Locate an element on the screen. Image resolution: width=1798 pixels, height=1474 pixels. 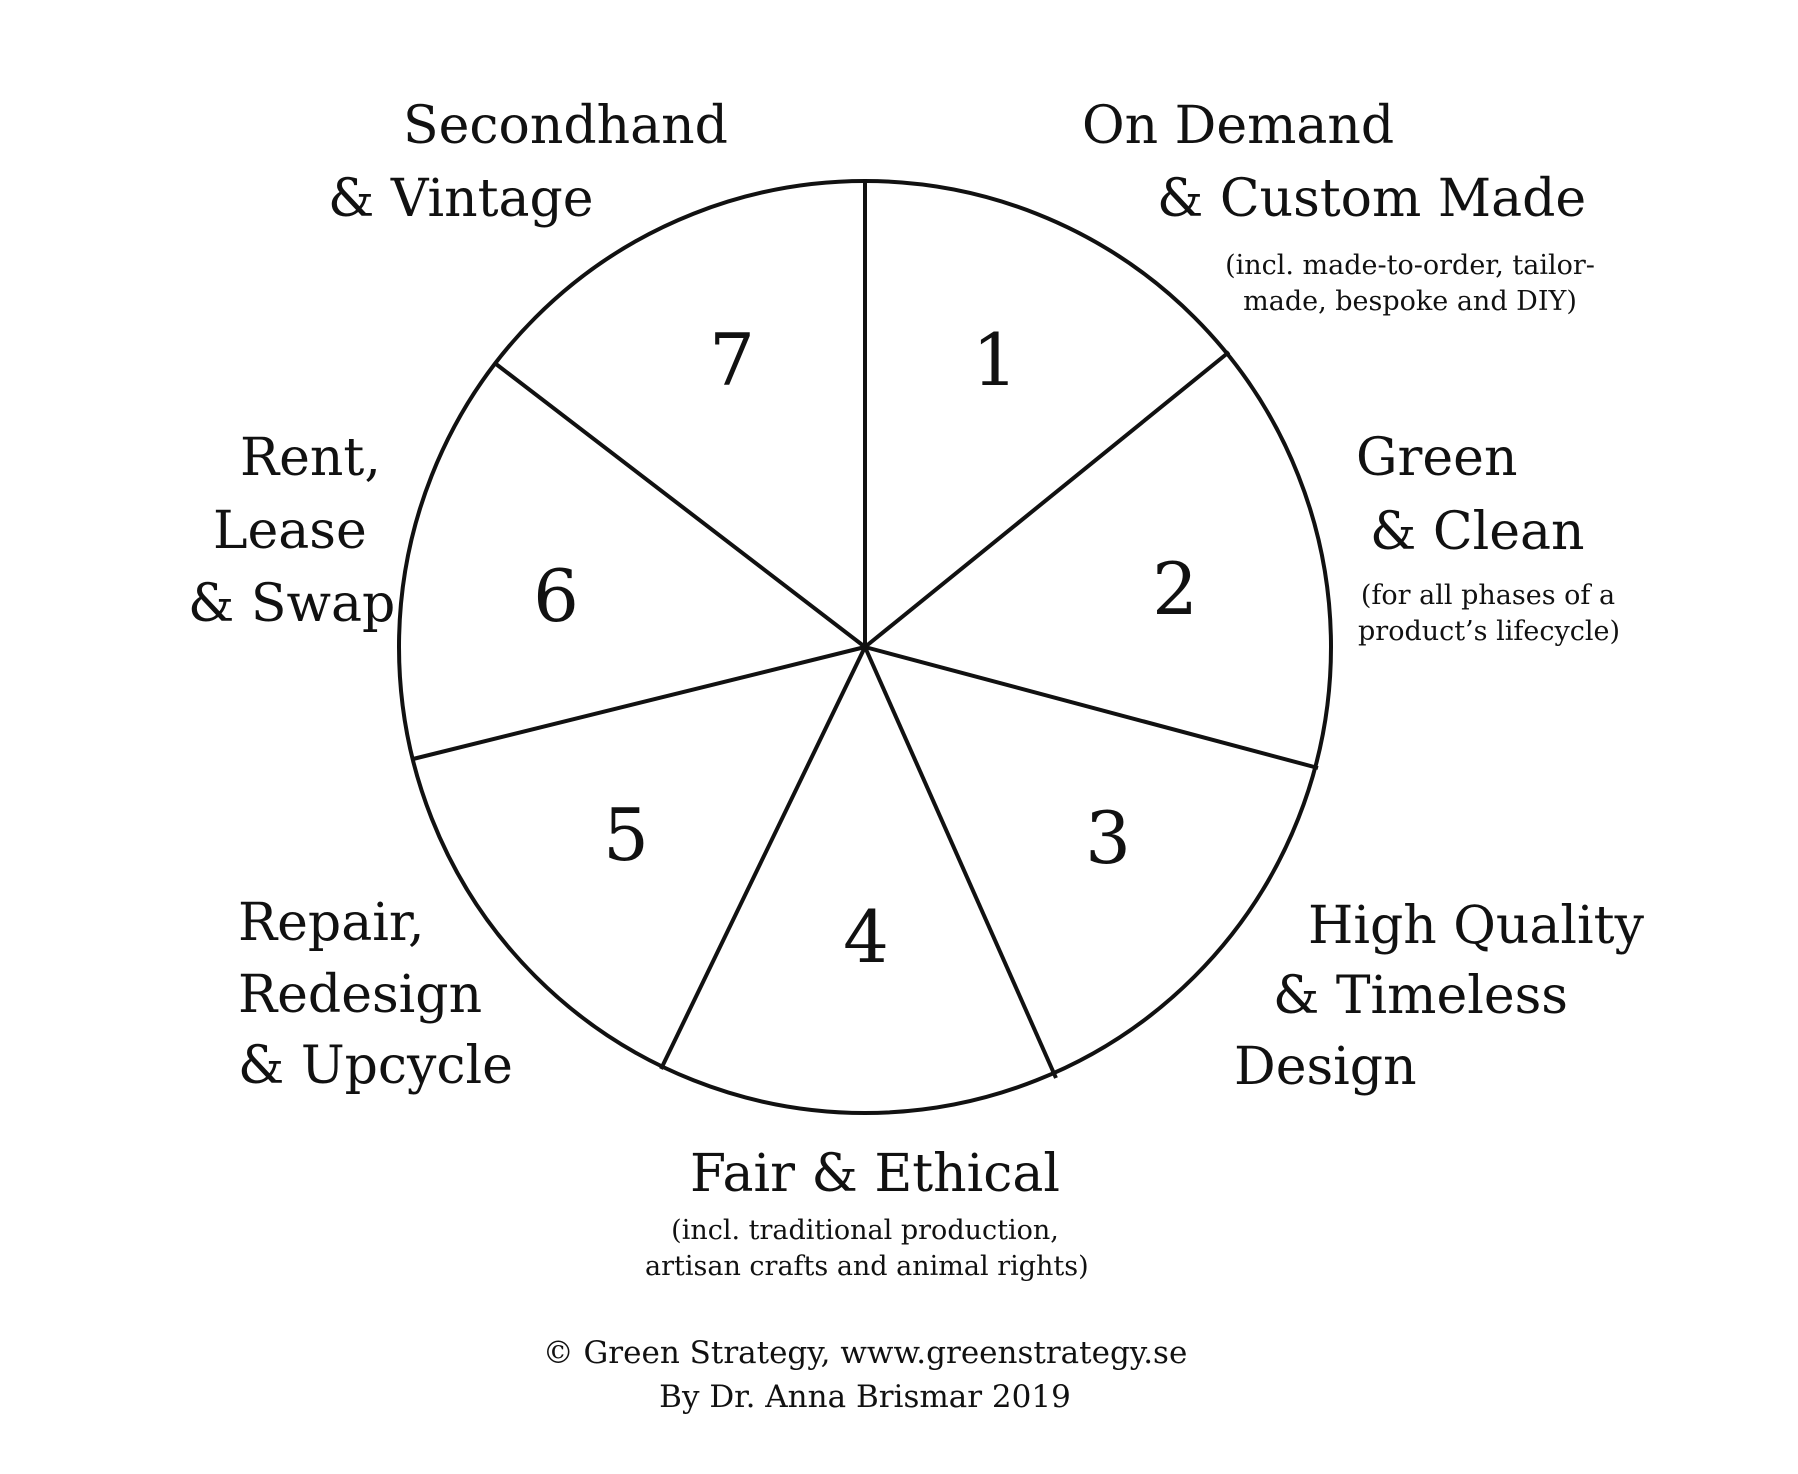
note-green-line1: (for all phases of a is located at coordinates (1488, 595).